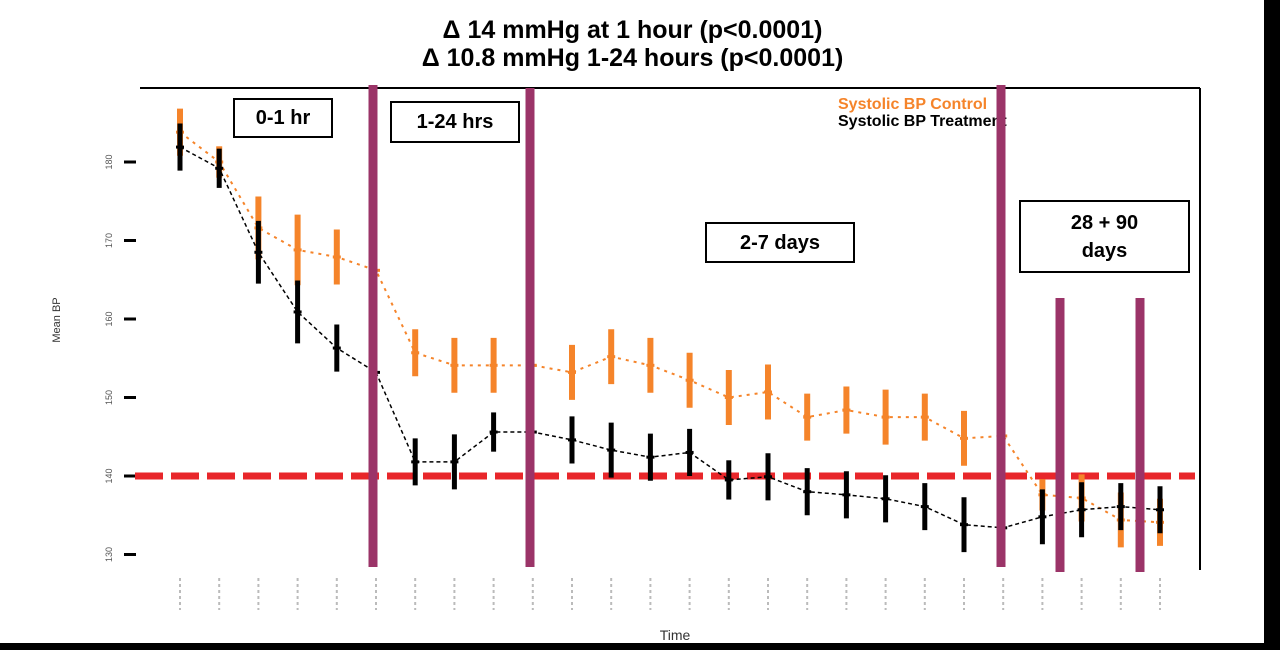  I want to click on phase-label-2-7days: 2-7 days, so click(780, 242).